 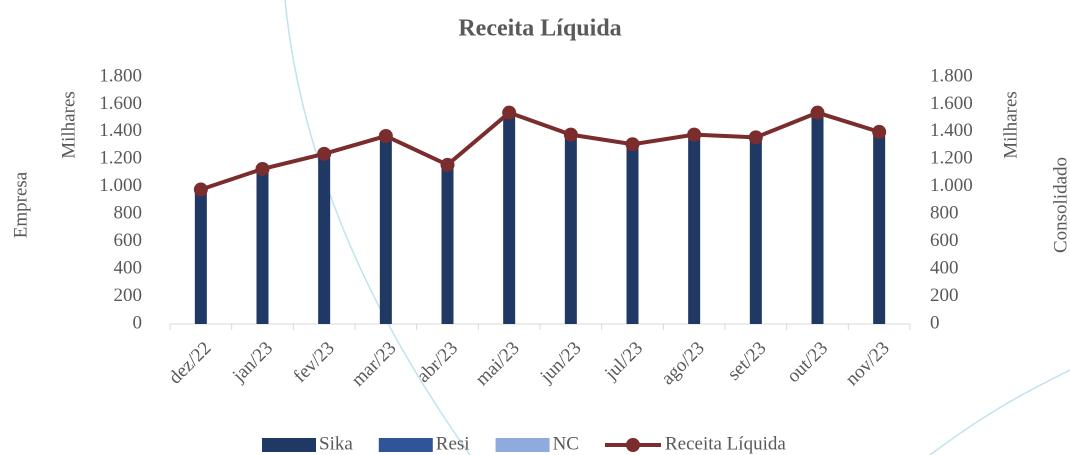 What do you see at coordinates (807, 362) in the screenshot?
I see `x-tick-label: out/23` at bounding box center [807, 362].